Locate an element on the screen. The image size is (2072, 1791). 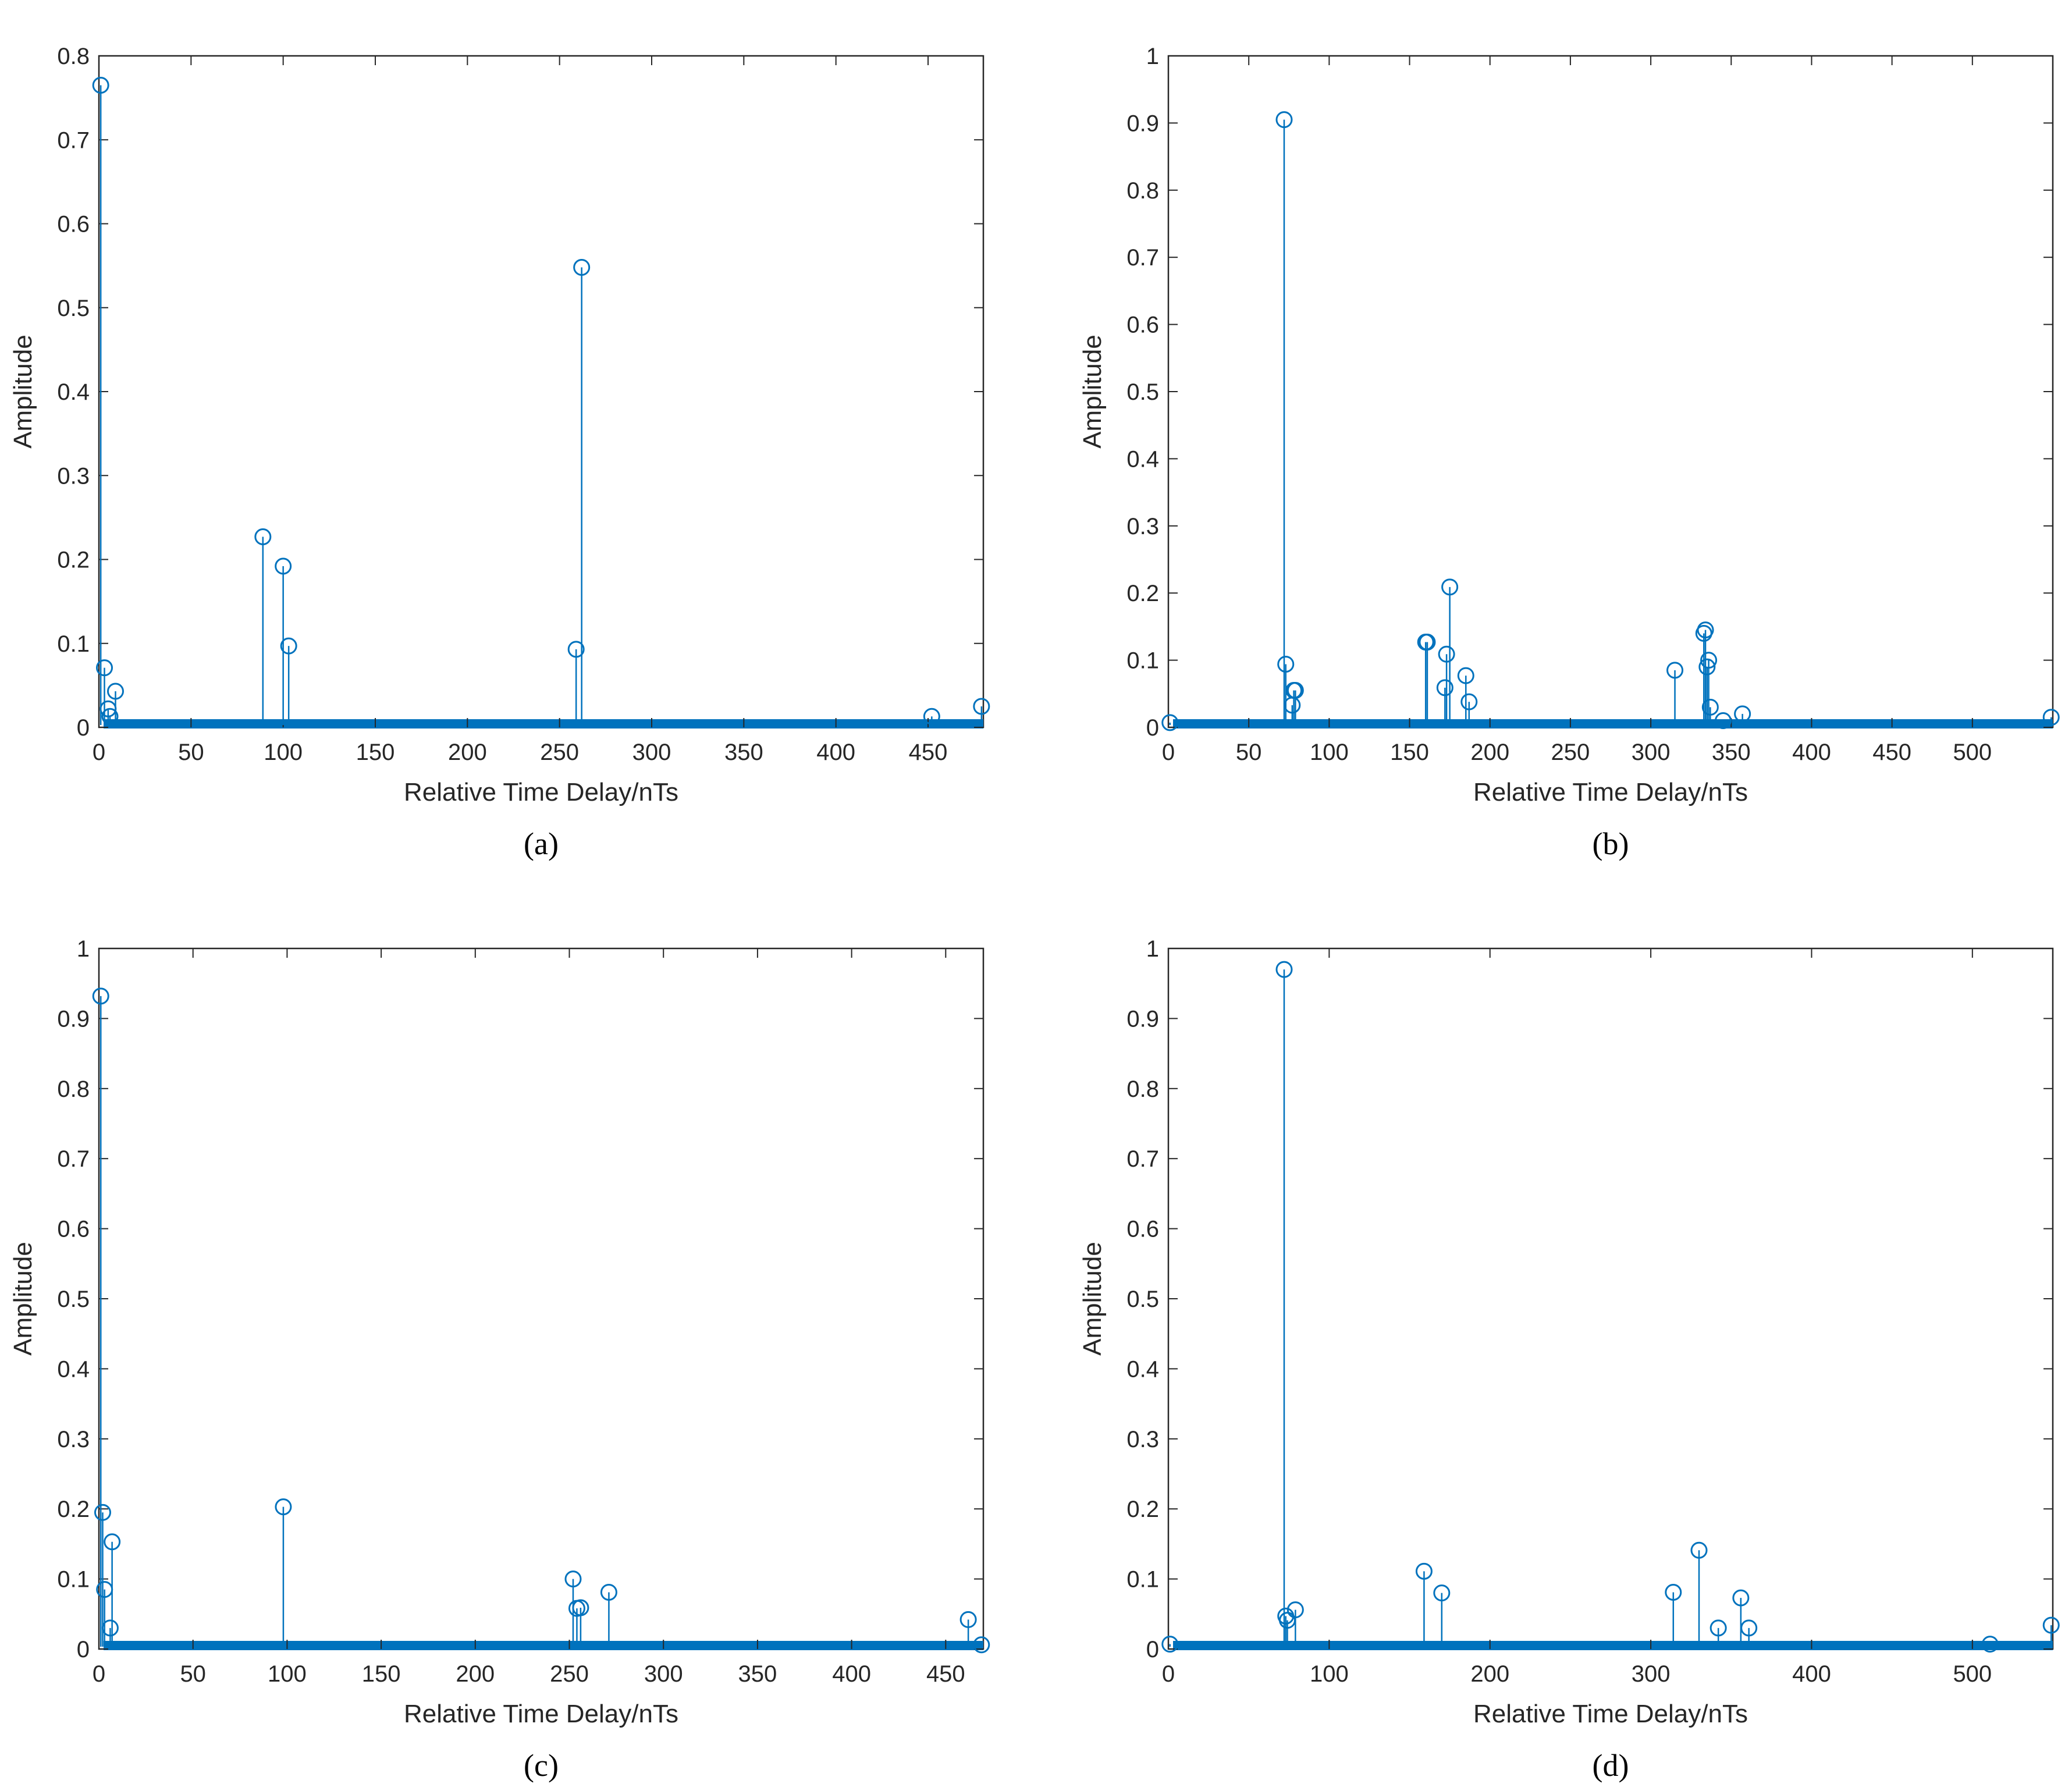
panel-c-xlabel: Relative Time Delay/nTs is located at coordinates (541, 1714).